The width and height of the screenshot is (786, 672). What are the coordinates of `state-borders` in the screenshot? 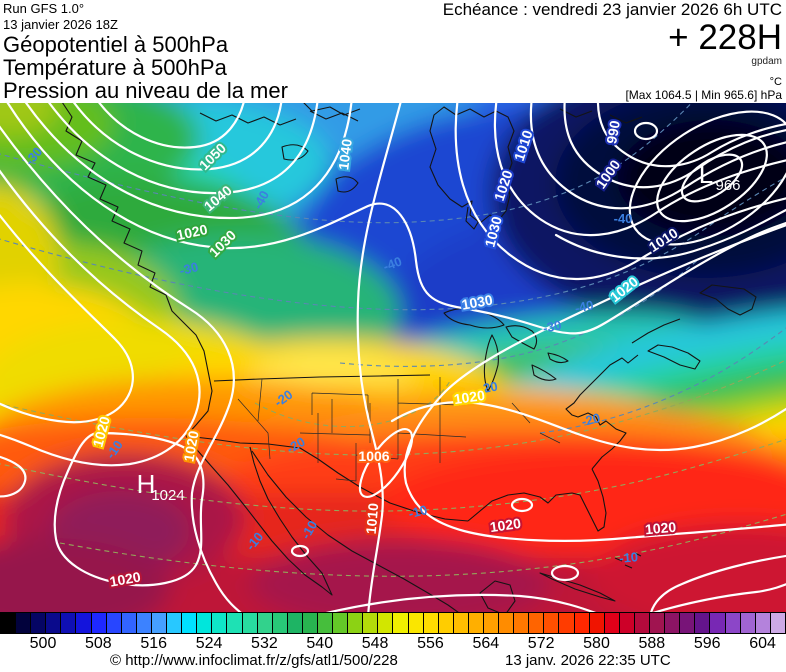 It's located at (399, 429).